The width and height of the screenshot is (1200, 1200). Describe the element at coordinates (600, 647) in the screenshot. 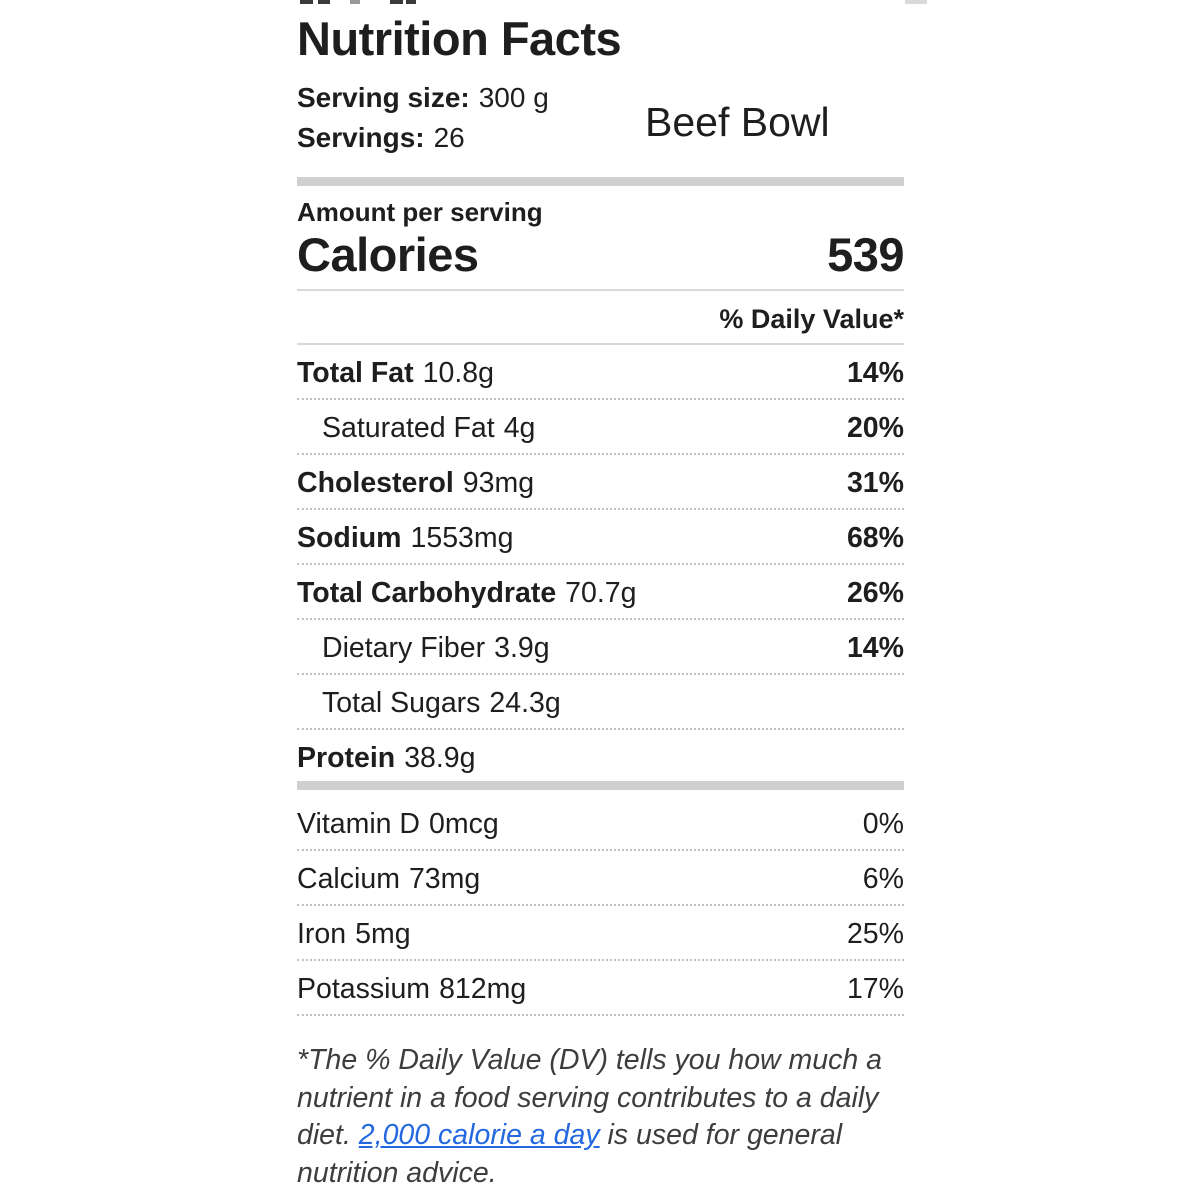

I see `table-row-dietary-fiber: Dietary Fiber 3.9g 14%` at that location.